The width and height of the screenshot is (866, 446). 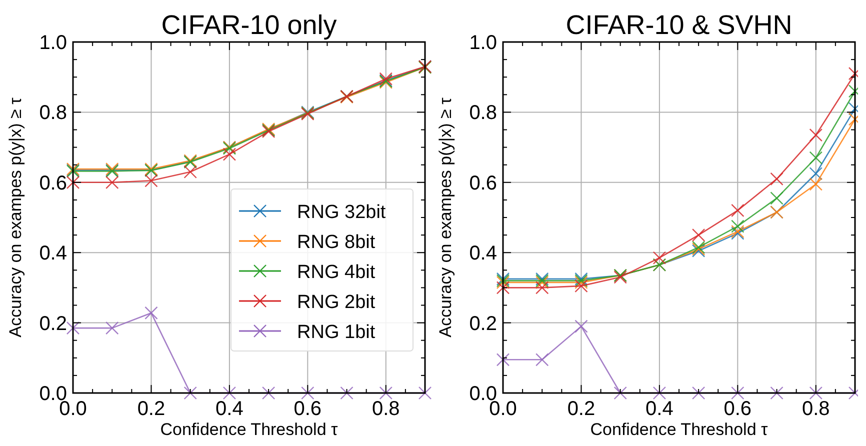 I want to click on legend-label: RNG 1bit, so click(x=336, y=332).